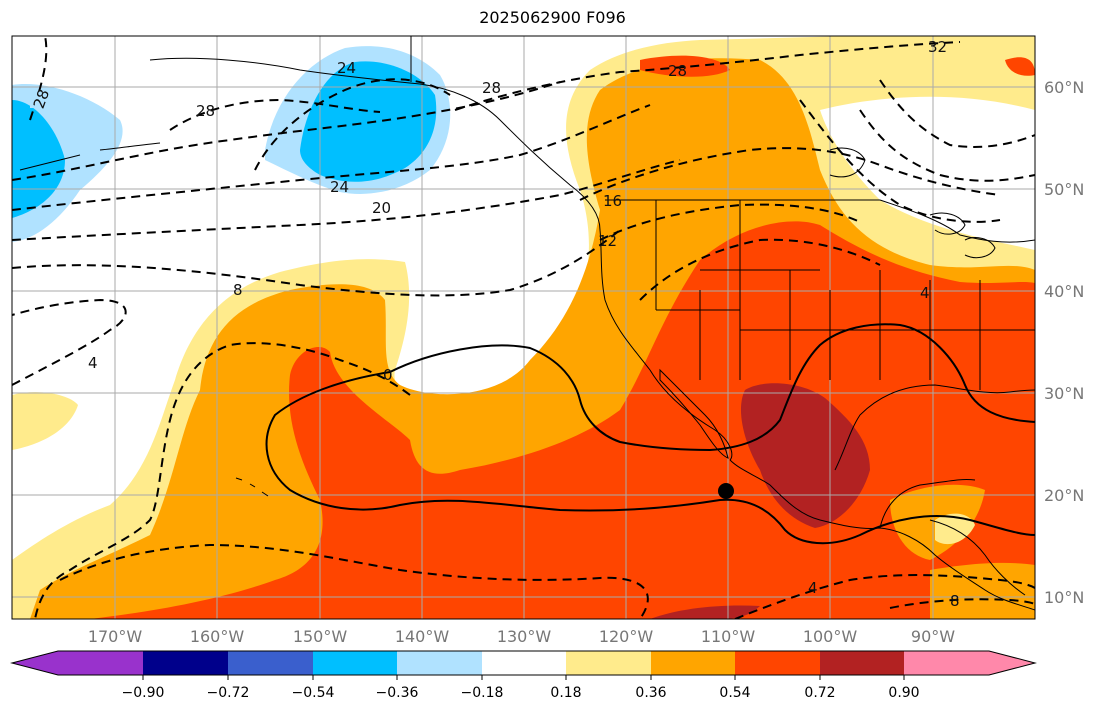 The width and height of the screenshot is (1105, 712). What do you see at coordinates (552, 17) in the screenshot?
I see `map-title: 2025062900 F096` at bounding box center [552, 17].